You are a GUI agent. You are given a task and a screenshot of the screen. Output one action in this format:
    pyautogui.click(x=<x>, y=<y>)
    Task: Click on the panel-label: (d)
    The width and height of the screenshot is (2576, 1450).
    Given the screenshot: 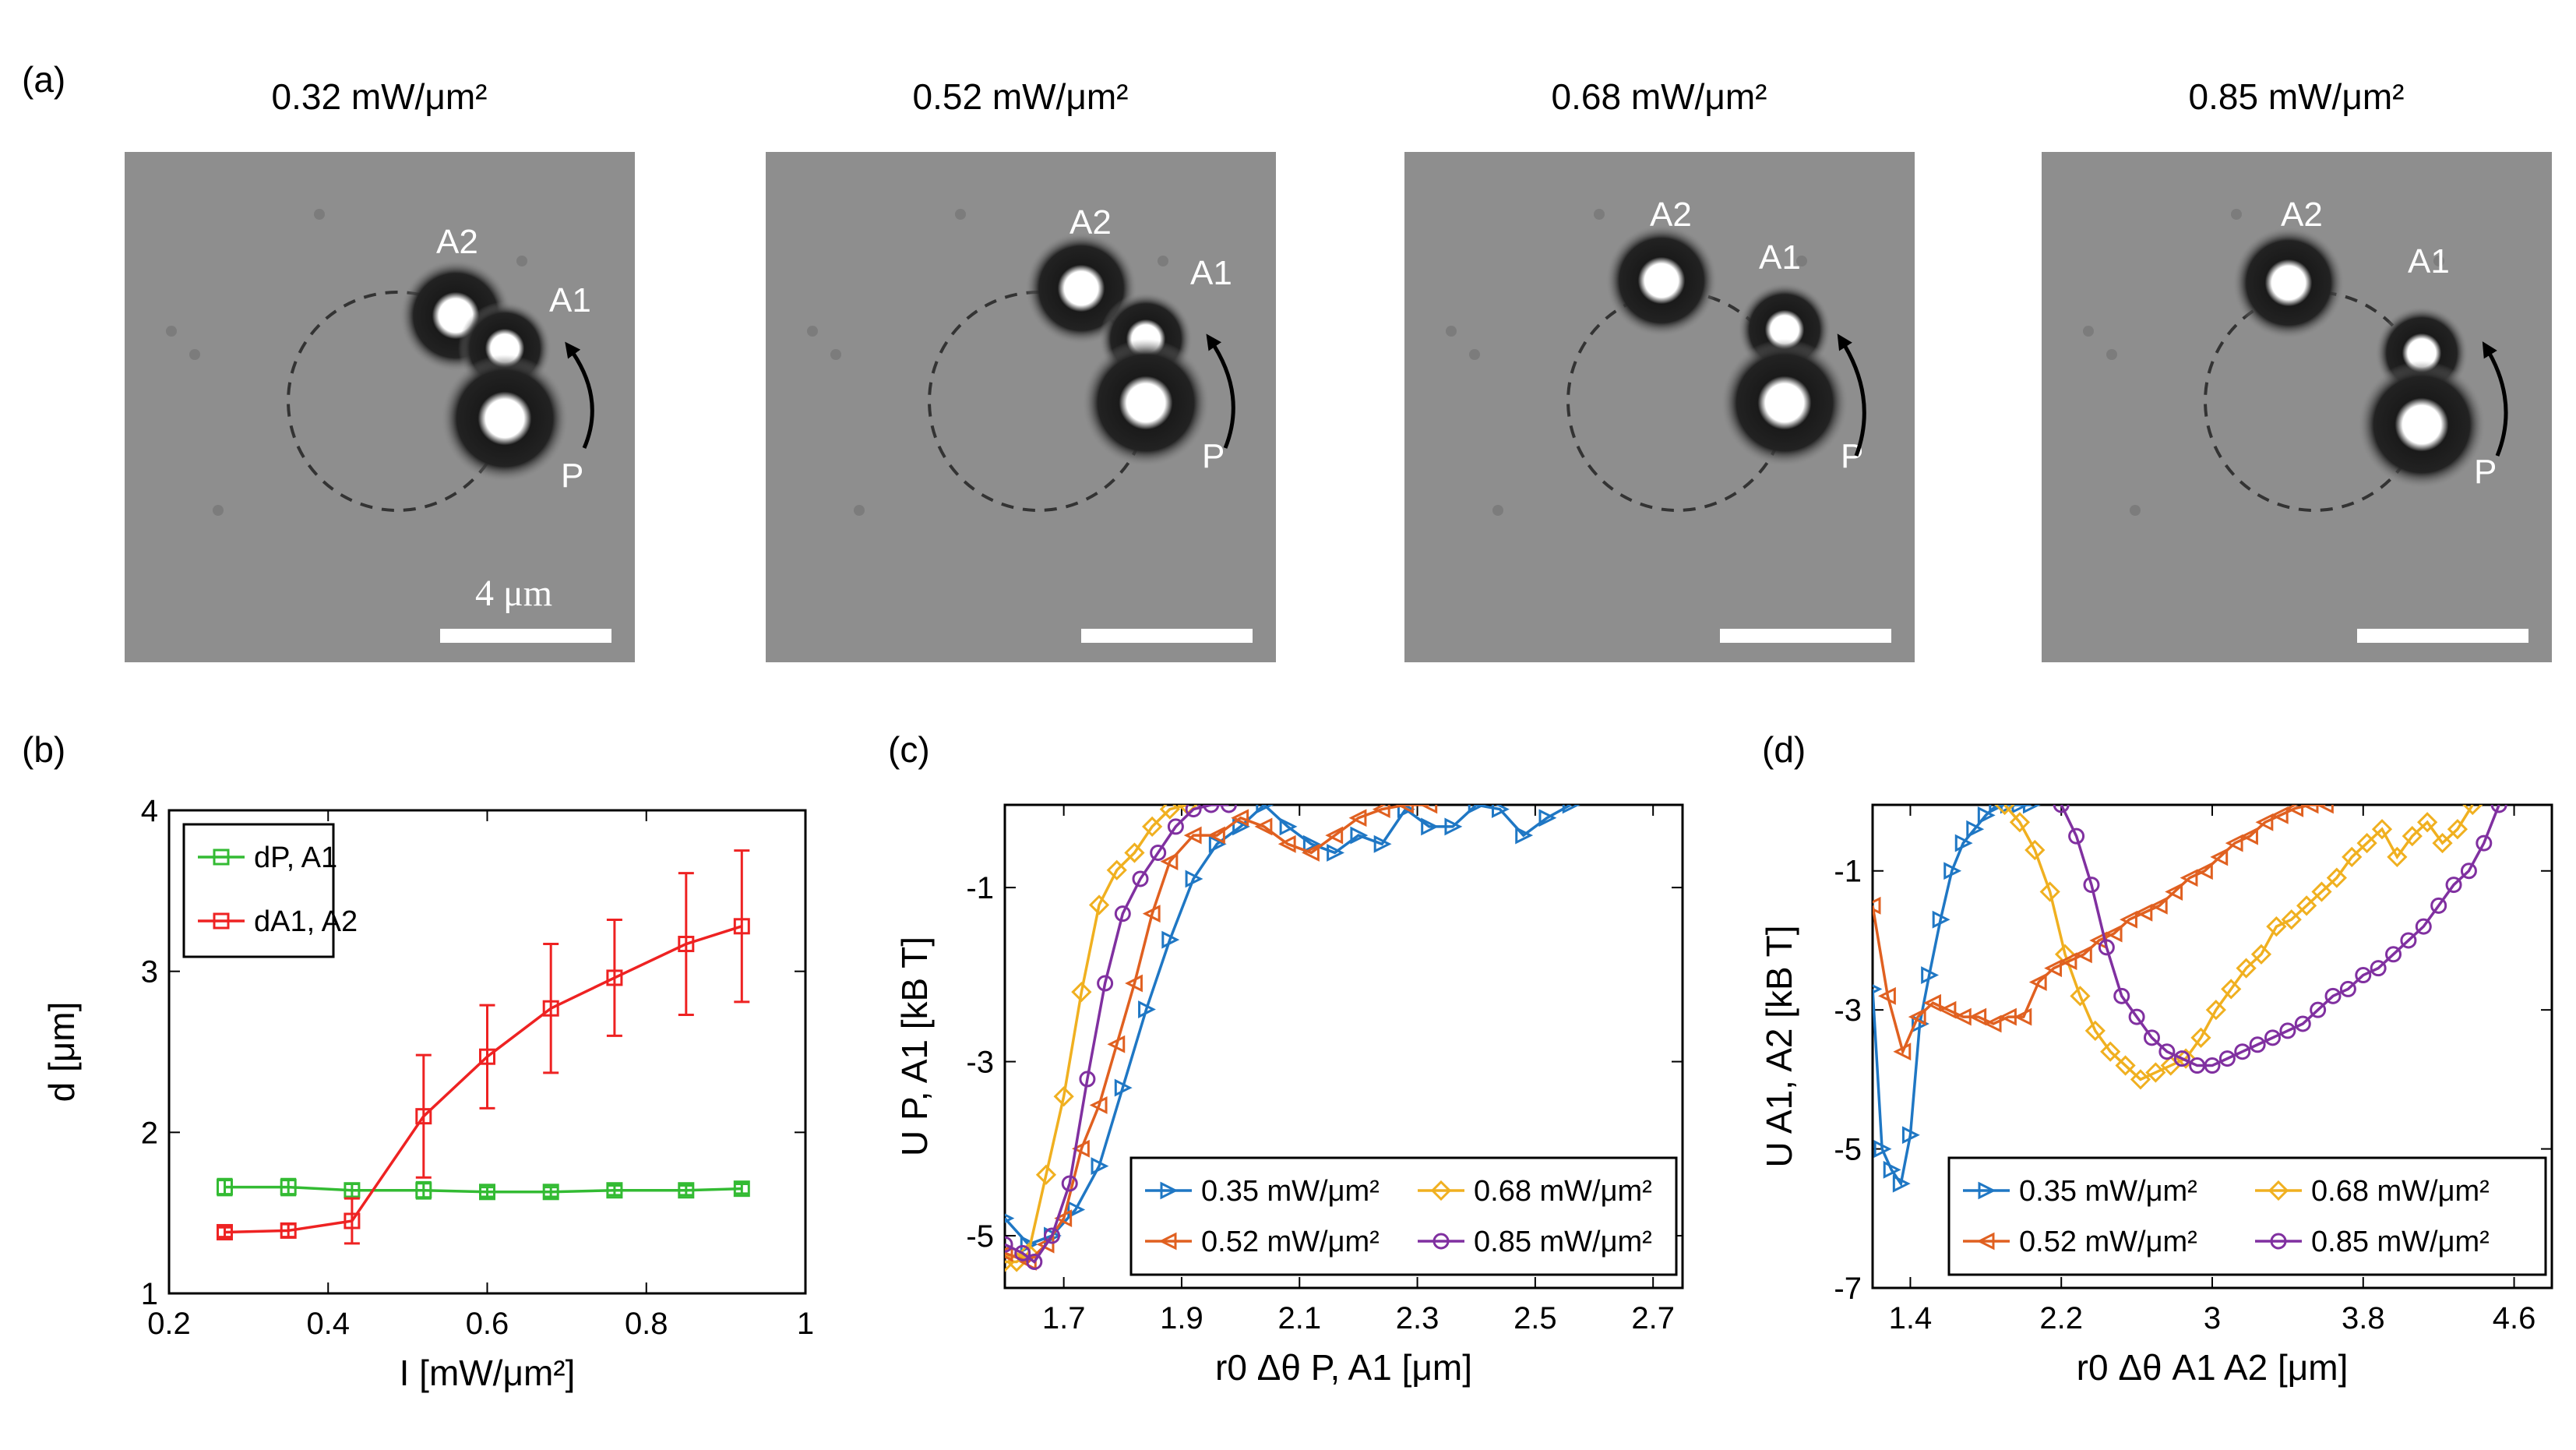 What is the action you would take?
    pyautogui.click(x=1784, y=749)
    